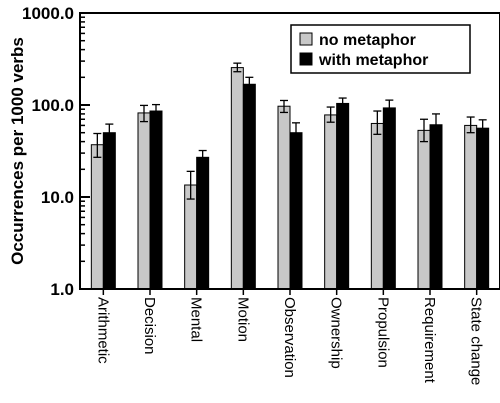 This screenshot has height=403, width=500. I want to click on legend-label-with-metaphor: with metaphor, so click(373, 60).